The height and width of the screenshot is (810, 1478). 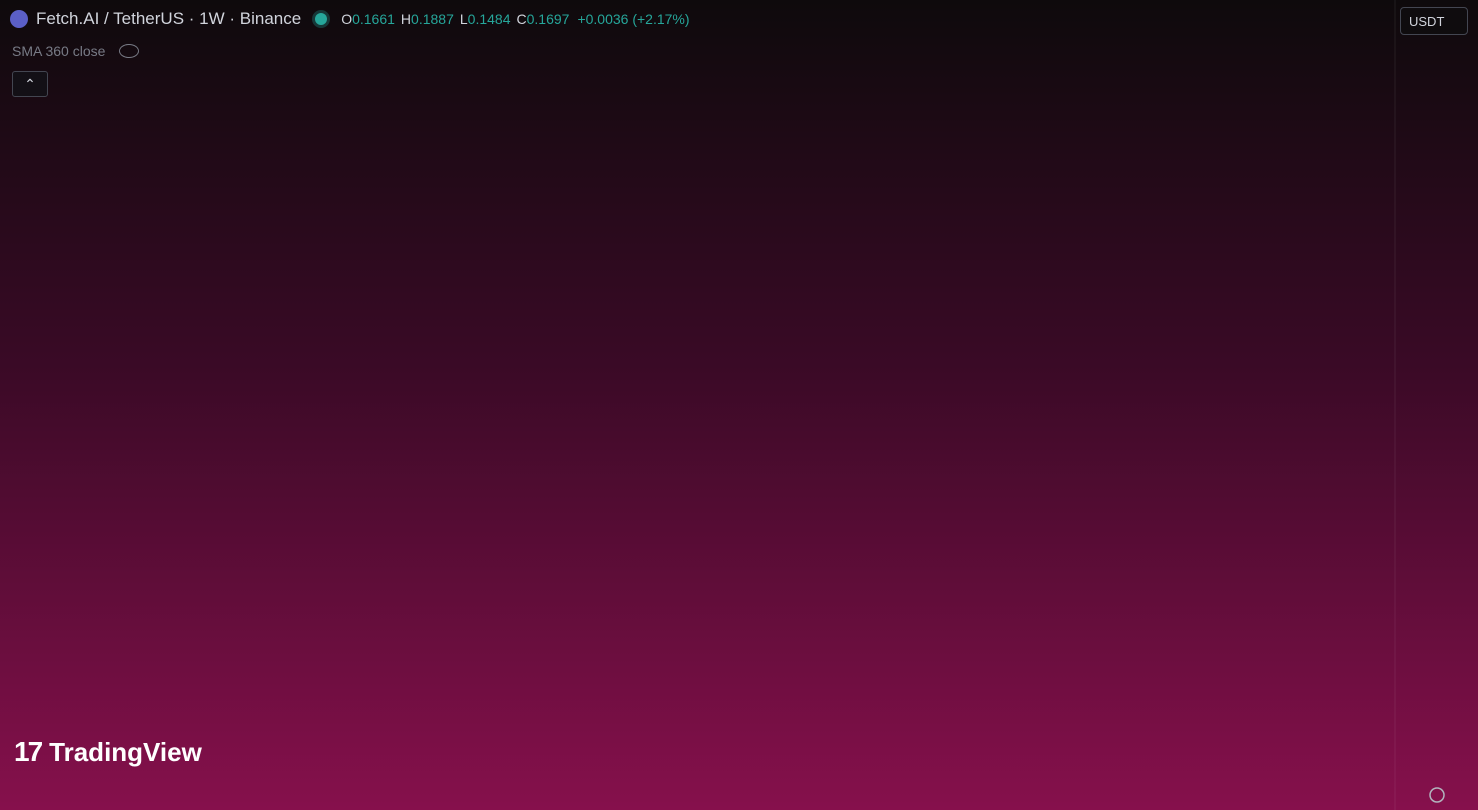 What do you see at coordinates (373, 19) in the screenshot?
I see `ohlc-value: 0.1661` at bounding box center [373, 19].